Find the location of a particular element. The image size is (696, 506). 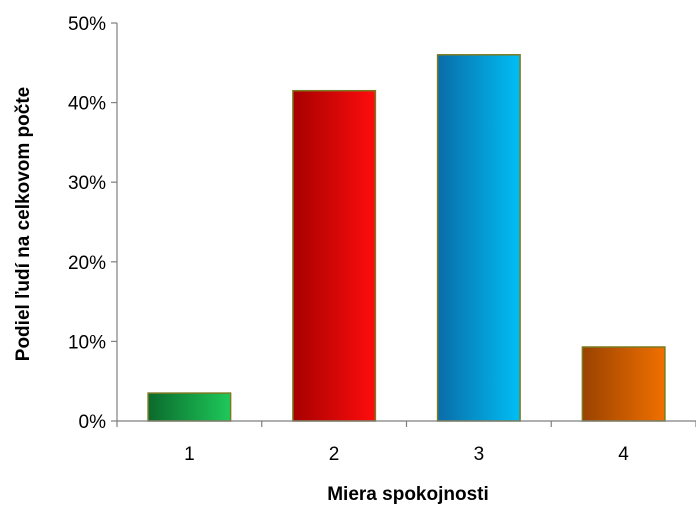

y-tick-label: 40% is located at coordinates (87, 104).